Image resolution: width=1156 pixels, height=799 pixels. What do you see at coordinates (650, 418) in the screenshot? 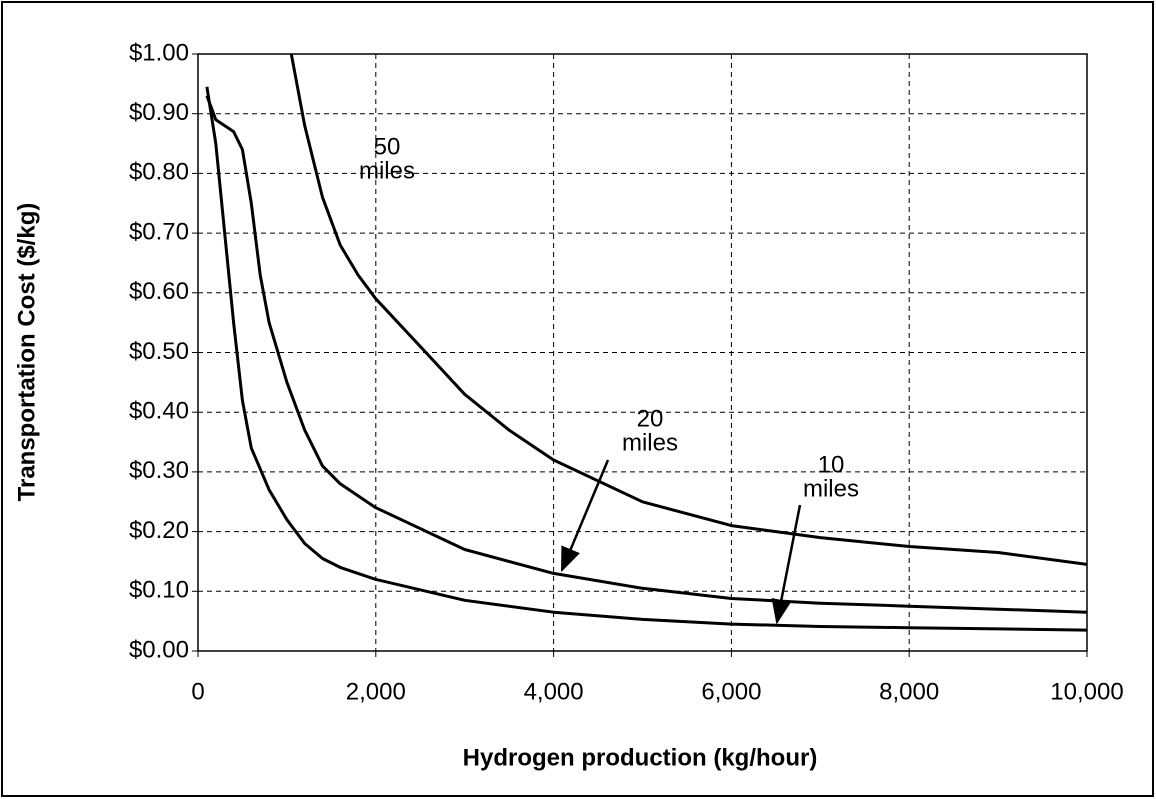
I see `annotation: 20` at bounding box center [650, 418].